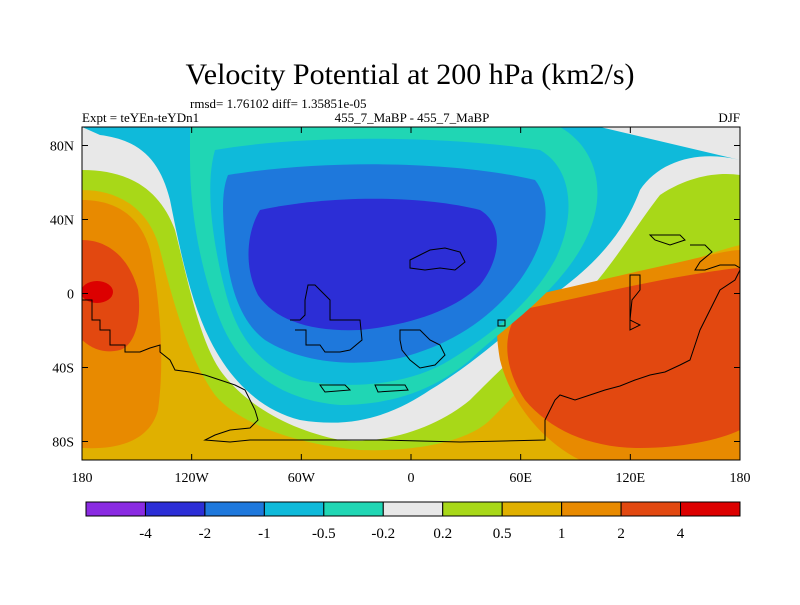  Describe the element at coordinates (681, 534) in the screenshot. I see `colorbar-label: 4` at that location.